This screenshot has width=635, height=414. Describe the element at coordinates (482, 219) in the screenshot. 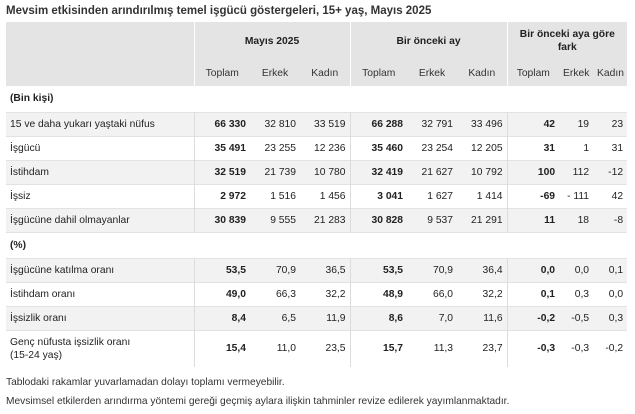

I see `cell: 21 291` at that location.